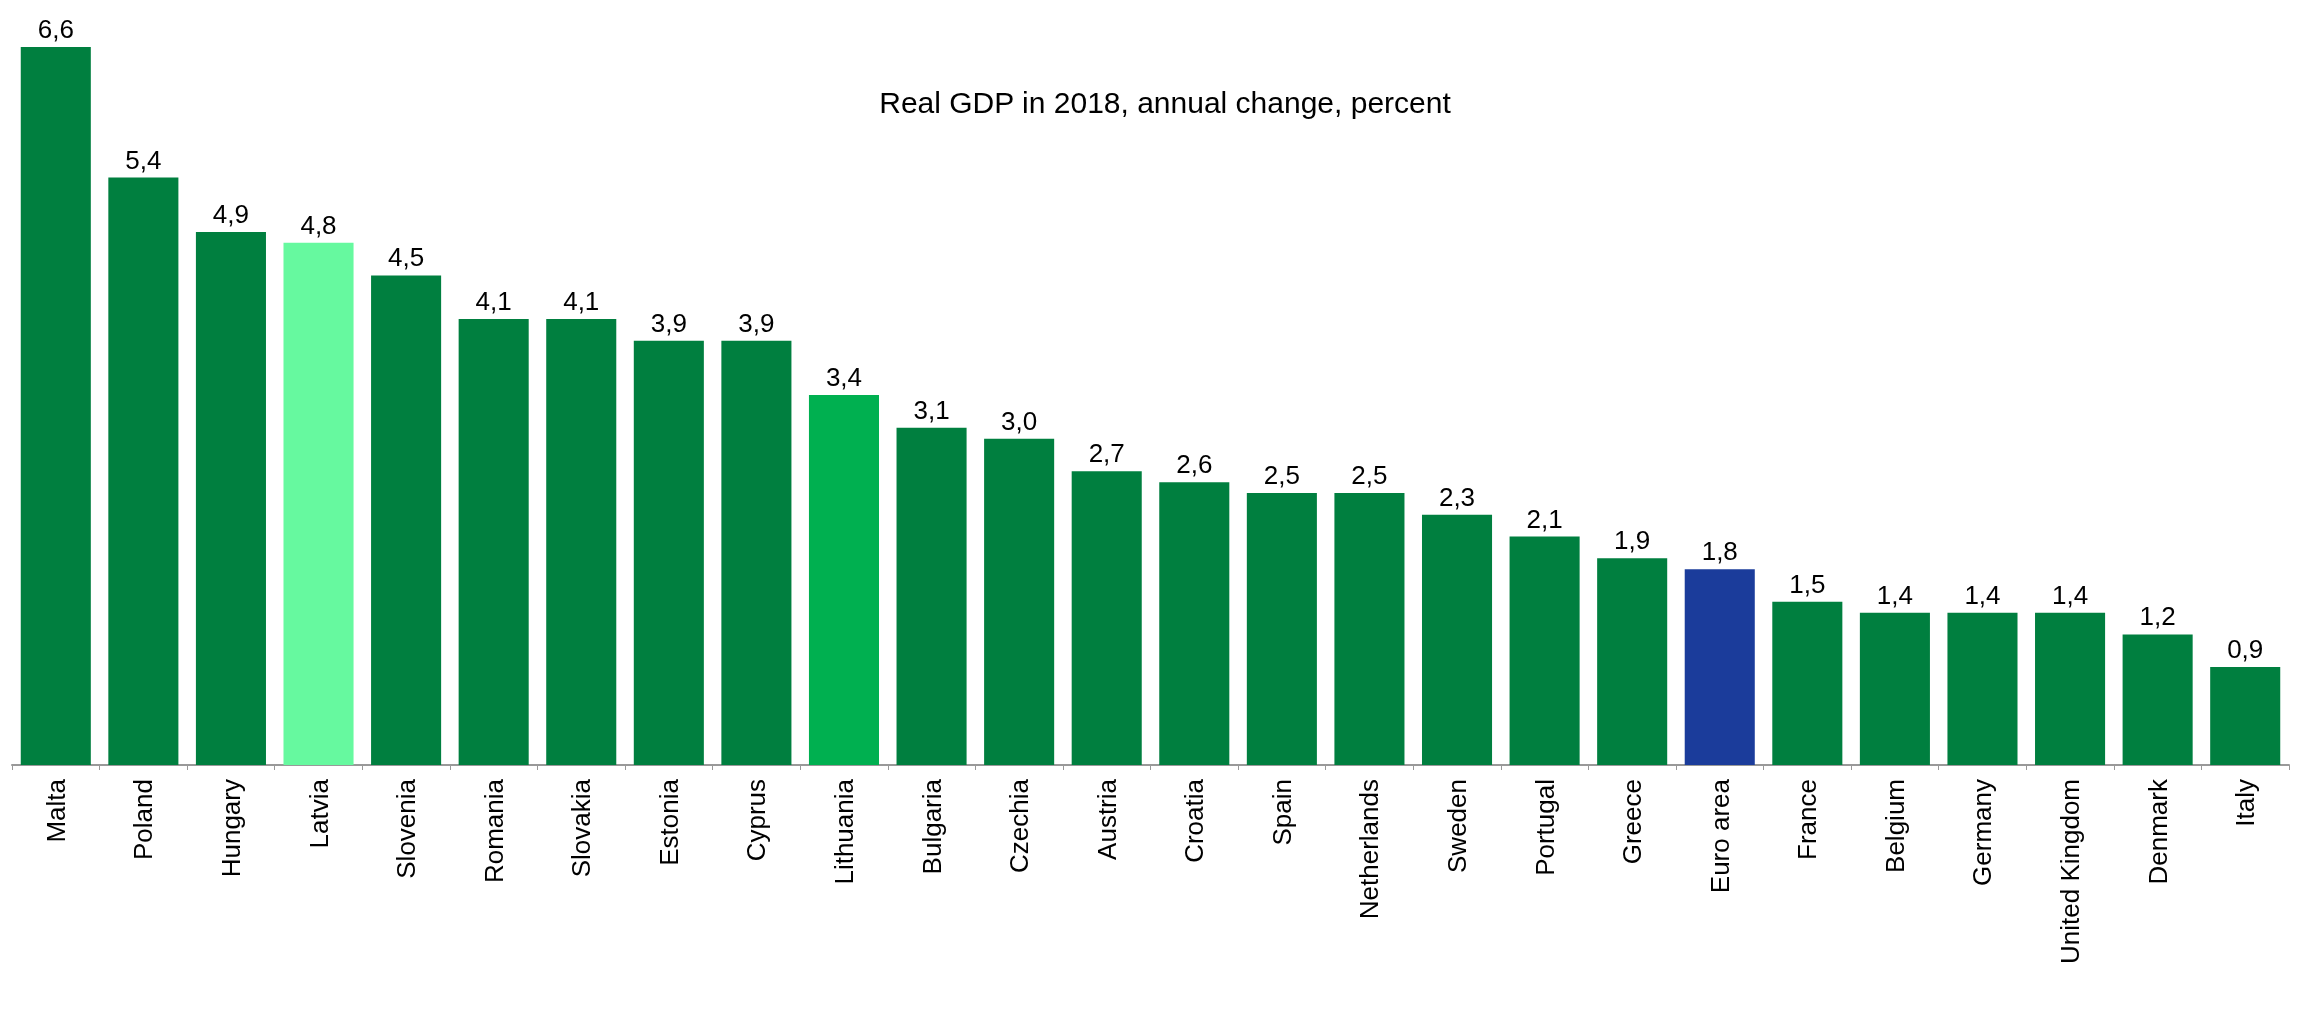  What do you see at coordinates (1457, 496) in the screenshot?
I see `data-label: 2,3` at bounding box center [1457, 496].